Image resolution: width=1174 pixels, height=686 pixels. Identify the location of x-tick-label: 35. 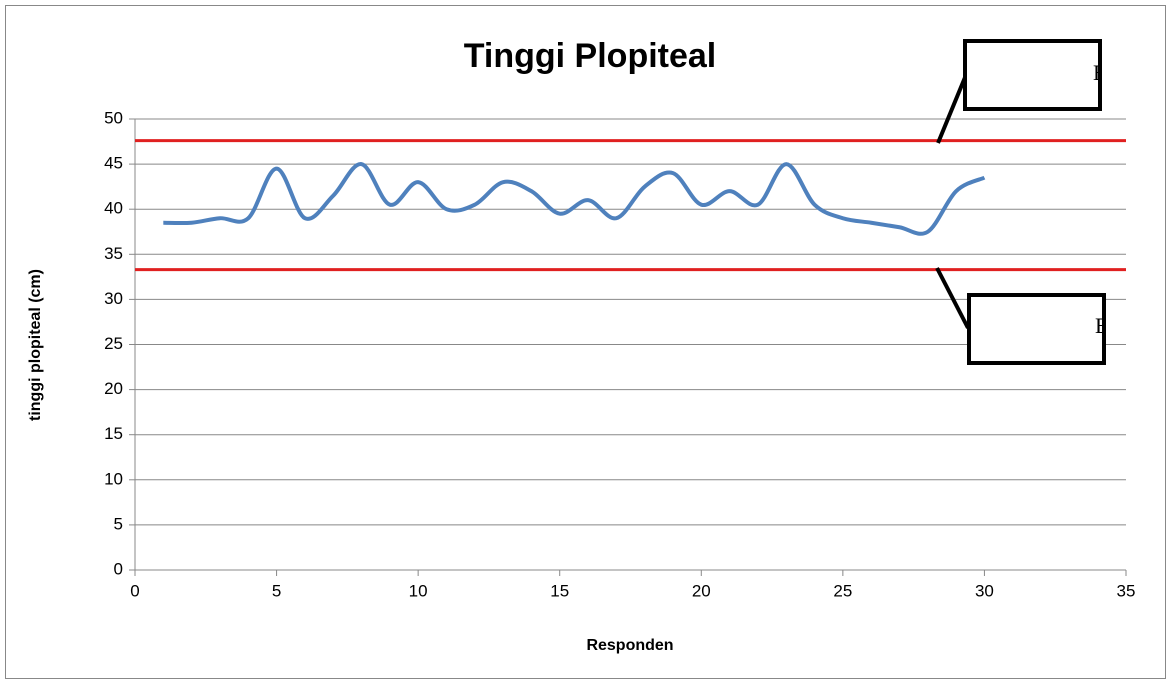
(1126, 590).